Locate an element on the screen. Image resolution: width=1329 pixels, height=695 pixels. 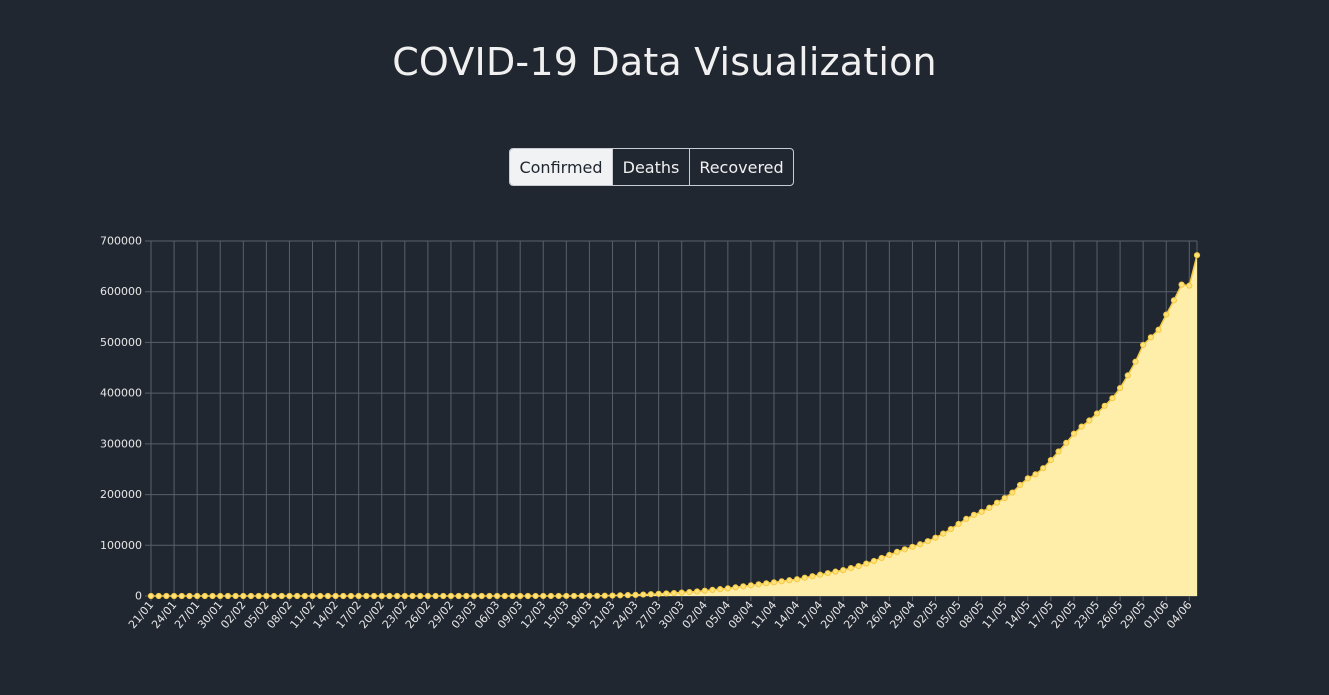
x-tick-label: 04/06 is located at coordinates (1179, 615).